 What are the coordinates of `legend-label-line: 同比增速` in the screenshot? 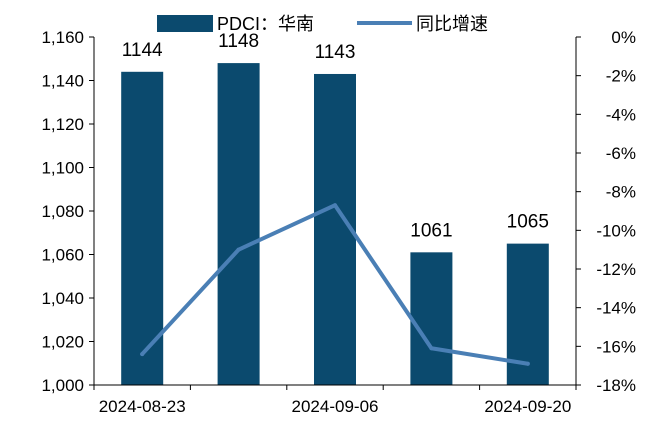 It's located at (452, 24).